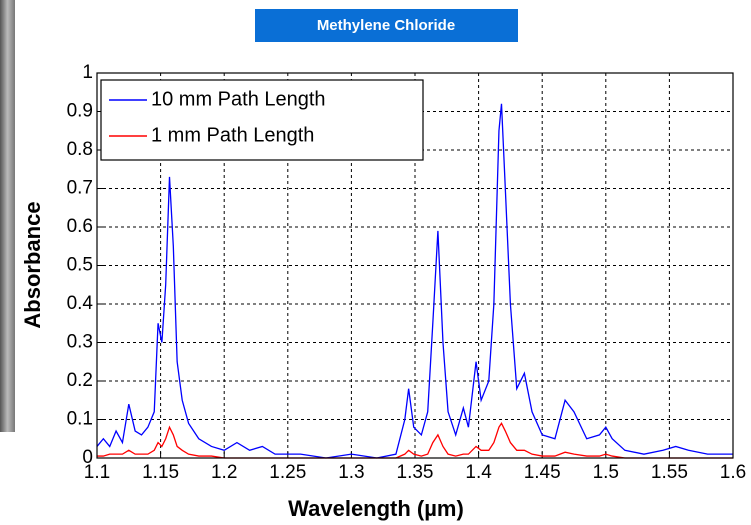  Describe the element at coordinates (97, 472) in the screenshot. I see `x-tick-label: 1.1` at that location.